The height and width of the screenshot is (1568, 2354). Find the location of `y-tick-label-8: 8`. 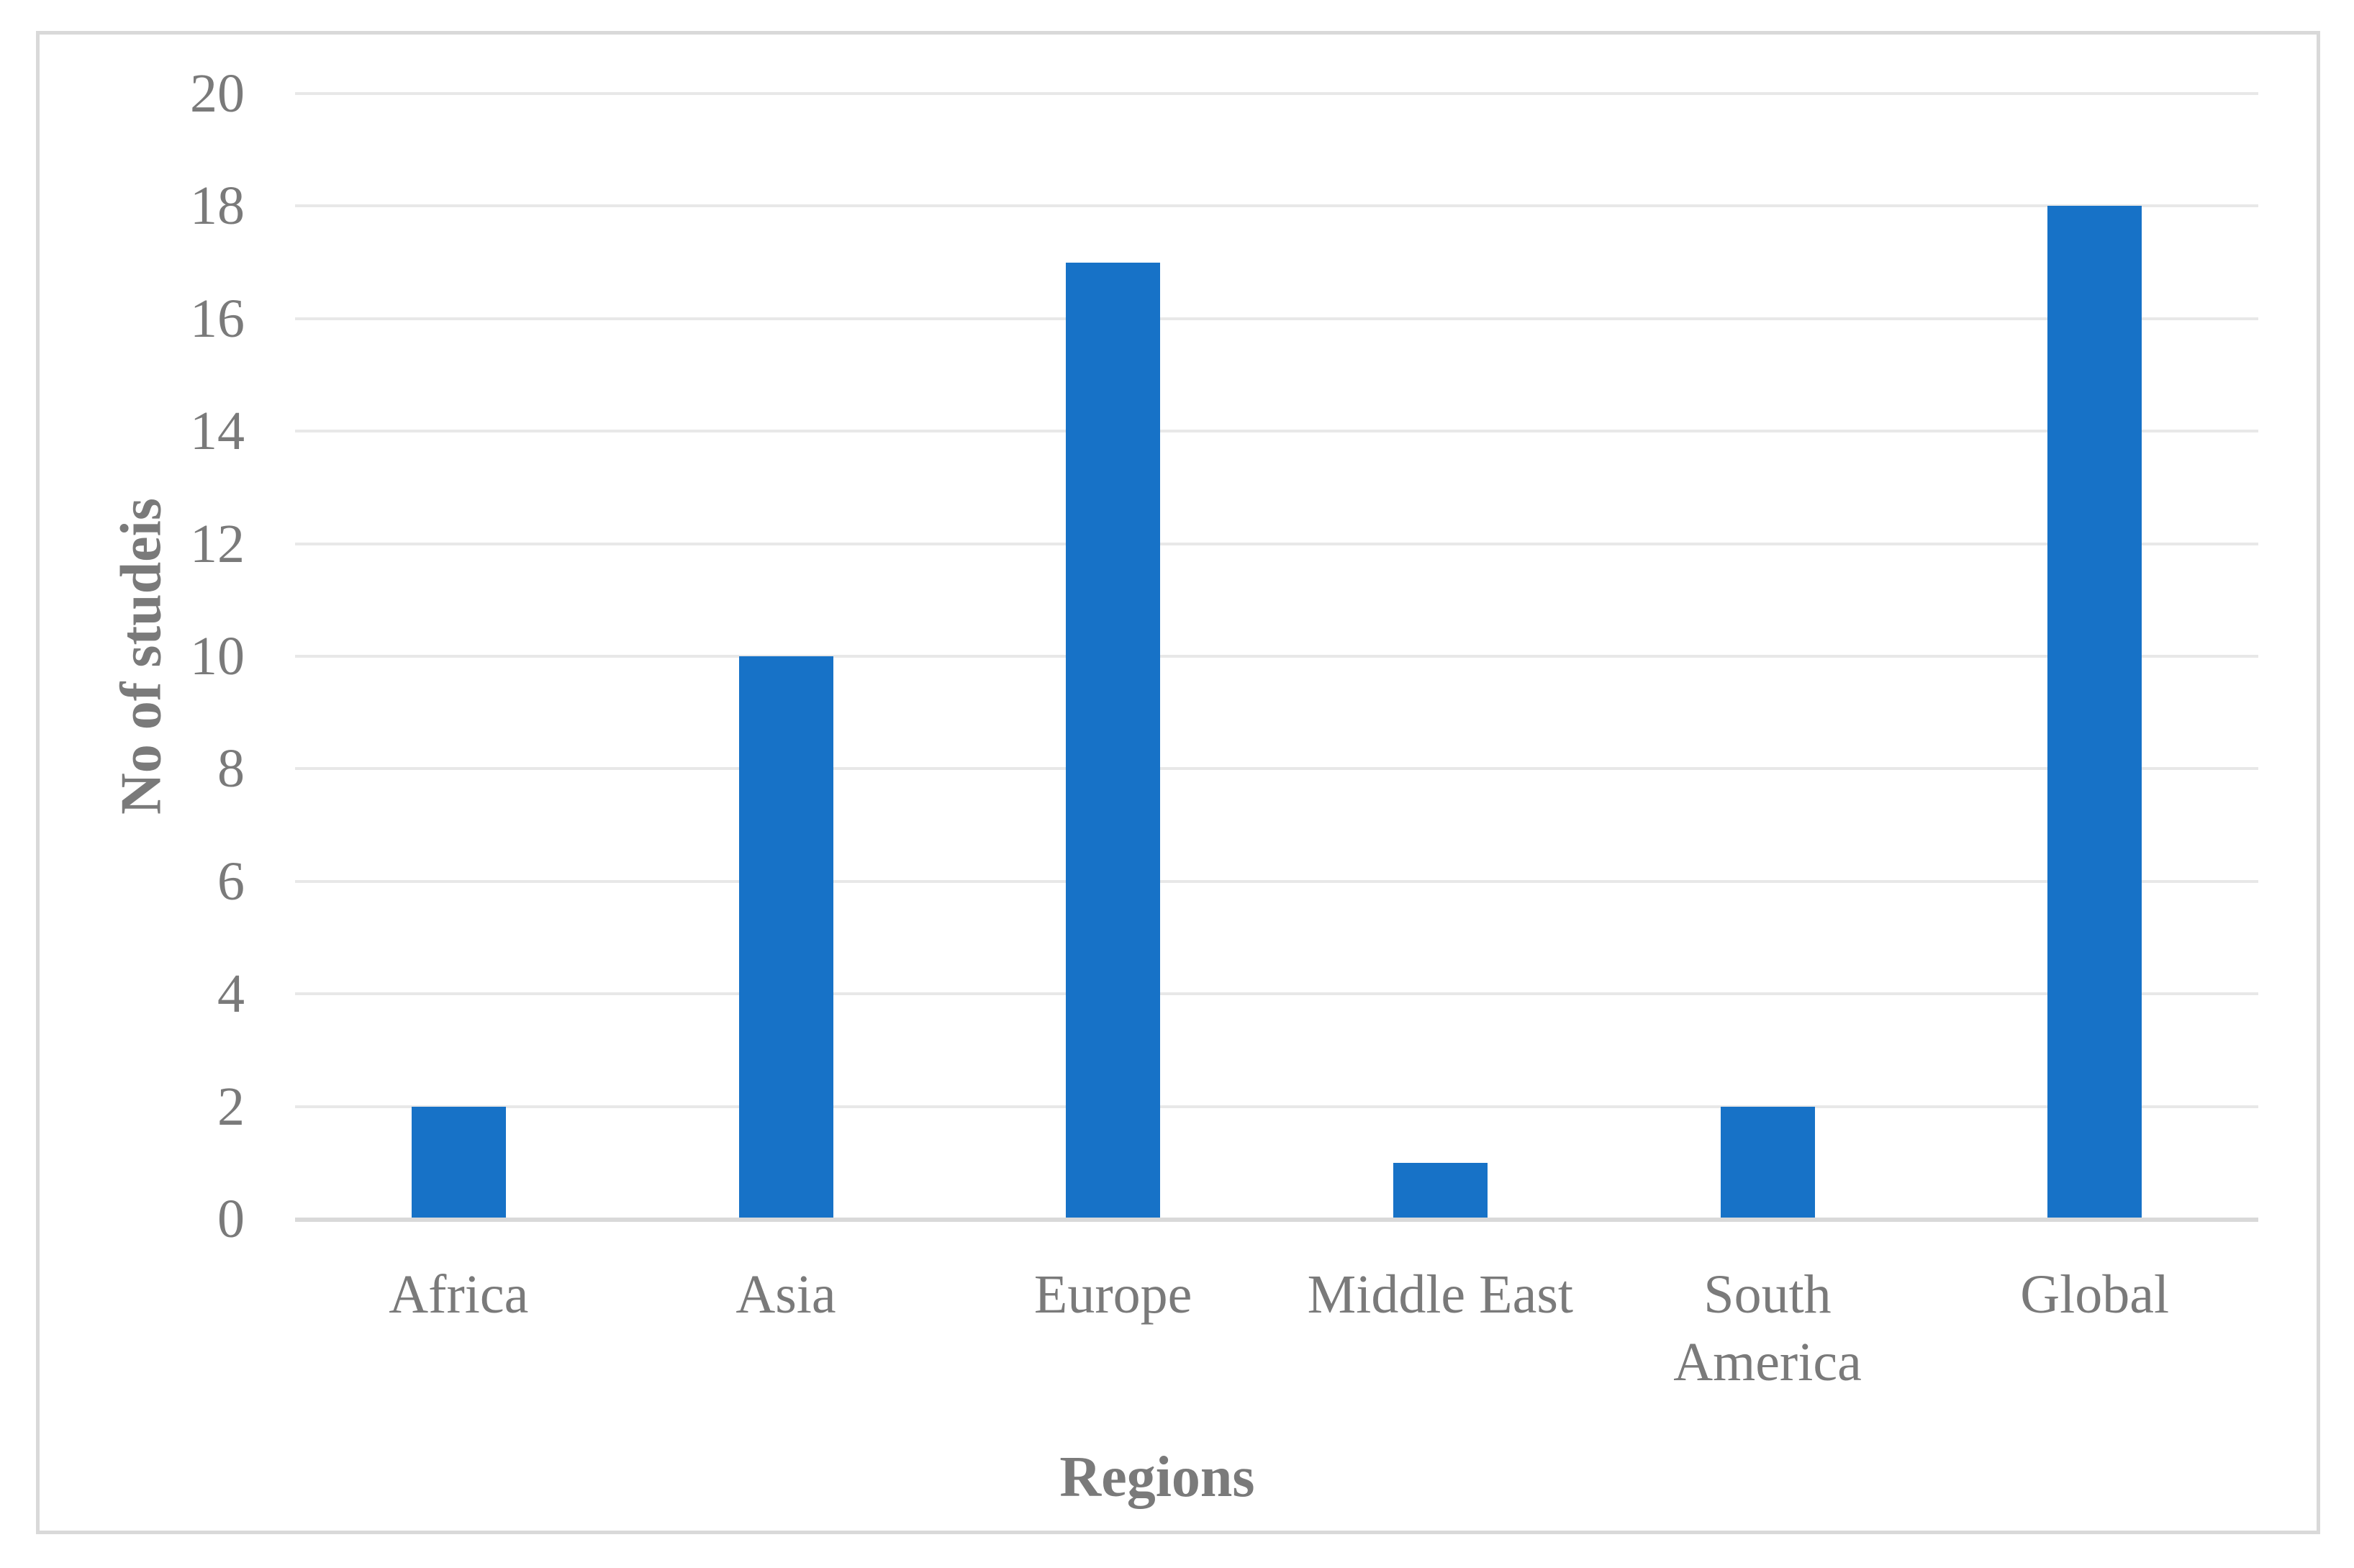

y-tick-label-8: 8 is located at coordinates (231, 768).